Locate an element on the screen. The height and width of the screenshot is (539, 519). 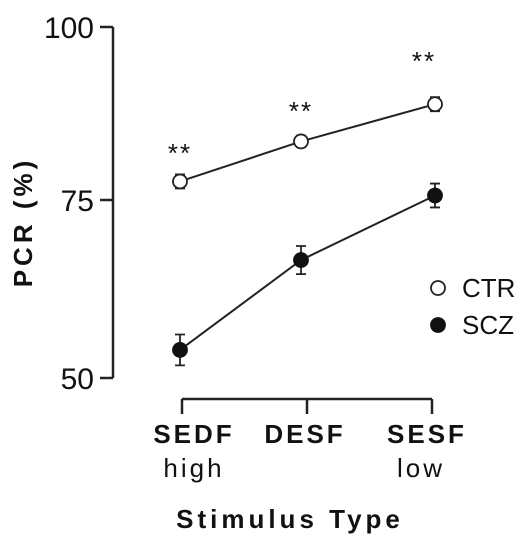
point-ctr-sedf is located at coordinates (180, 181).